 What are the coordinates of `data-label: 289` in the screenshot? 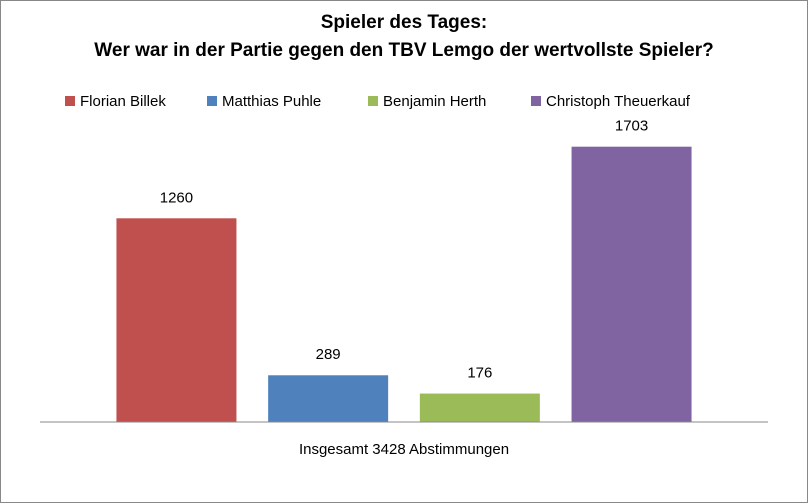 It's located at (328, 354).